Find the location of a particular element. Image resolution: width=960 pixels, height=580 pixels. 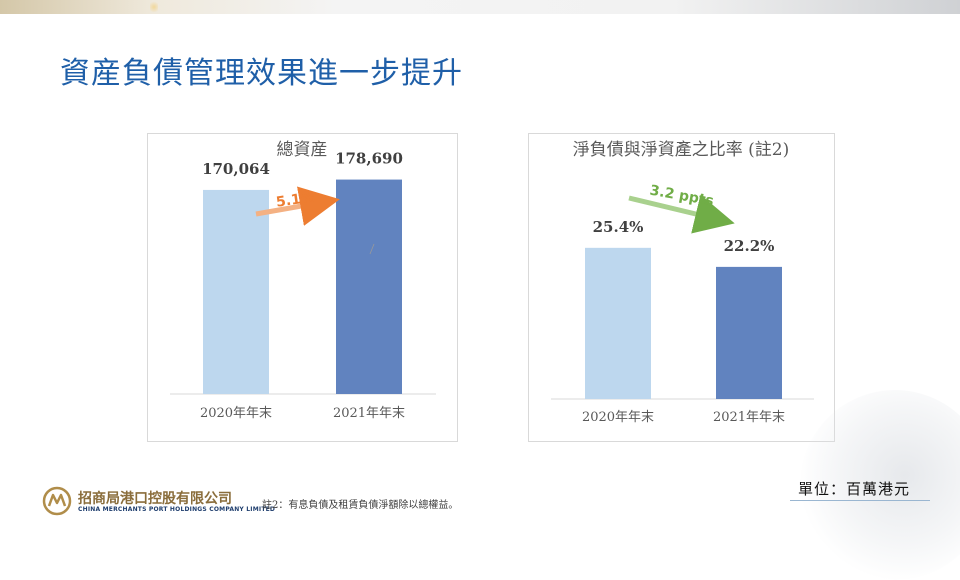

decline-arrow-icon is located at coordinates (681, 214).